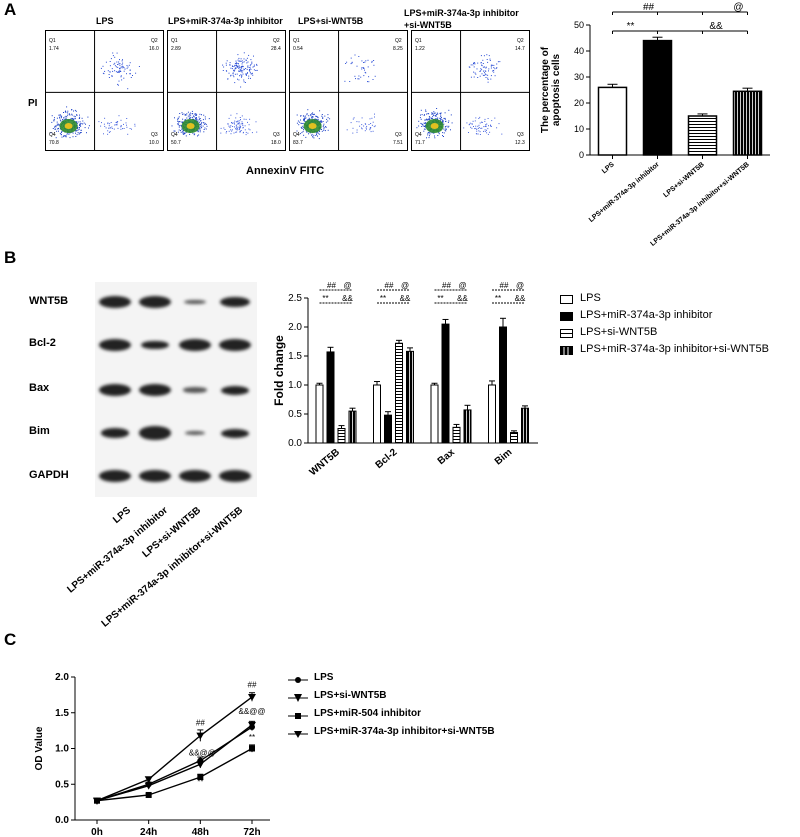 Image resolution: width=800 pixels, height=837 pixels. I want to click on x-tick-label: WNT5B, so click(325, 462).